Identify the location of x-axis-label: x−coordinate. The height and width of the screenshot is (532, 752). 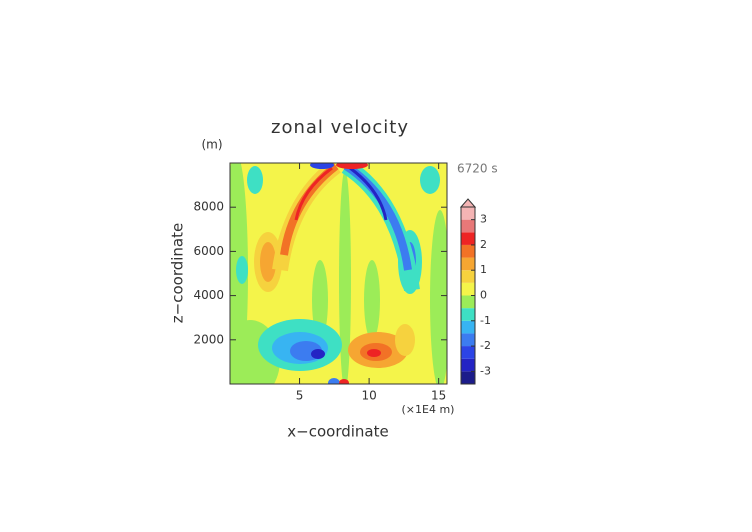
(337, 432).